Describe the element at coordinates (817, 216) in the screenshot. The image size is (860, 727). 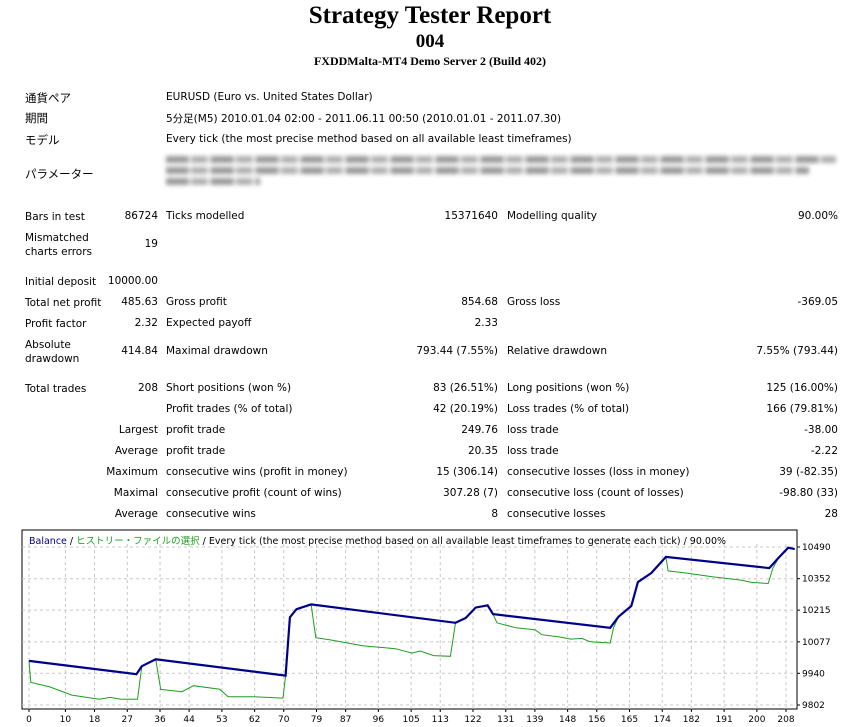
I see `stat-value: 90.00%` at that location.